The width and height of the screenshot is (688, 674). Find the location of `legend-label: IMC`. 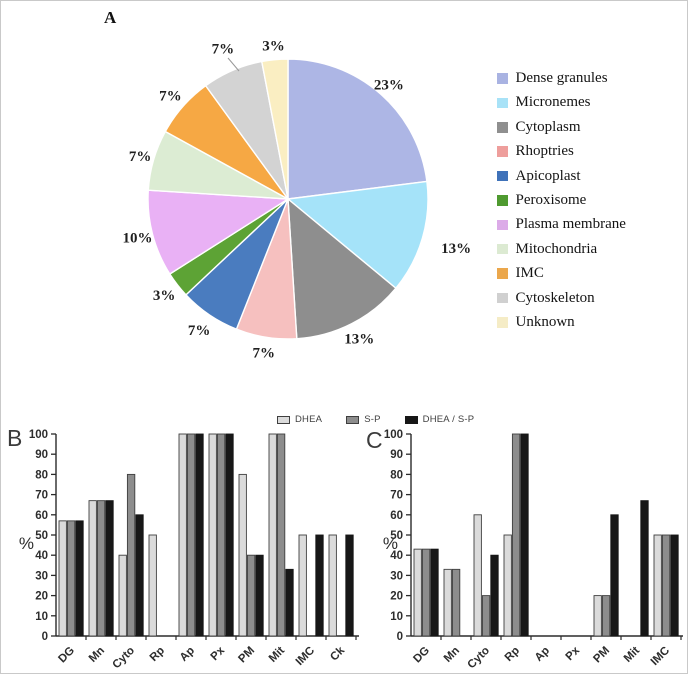

legend-label: IMC is located at coordinates (529, 273).